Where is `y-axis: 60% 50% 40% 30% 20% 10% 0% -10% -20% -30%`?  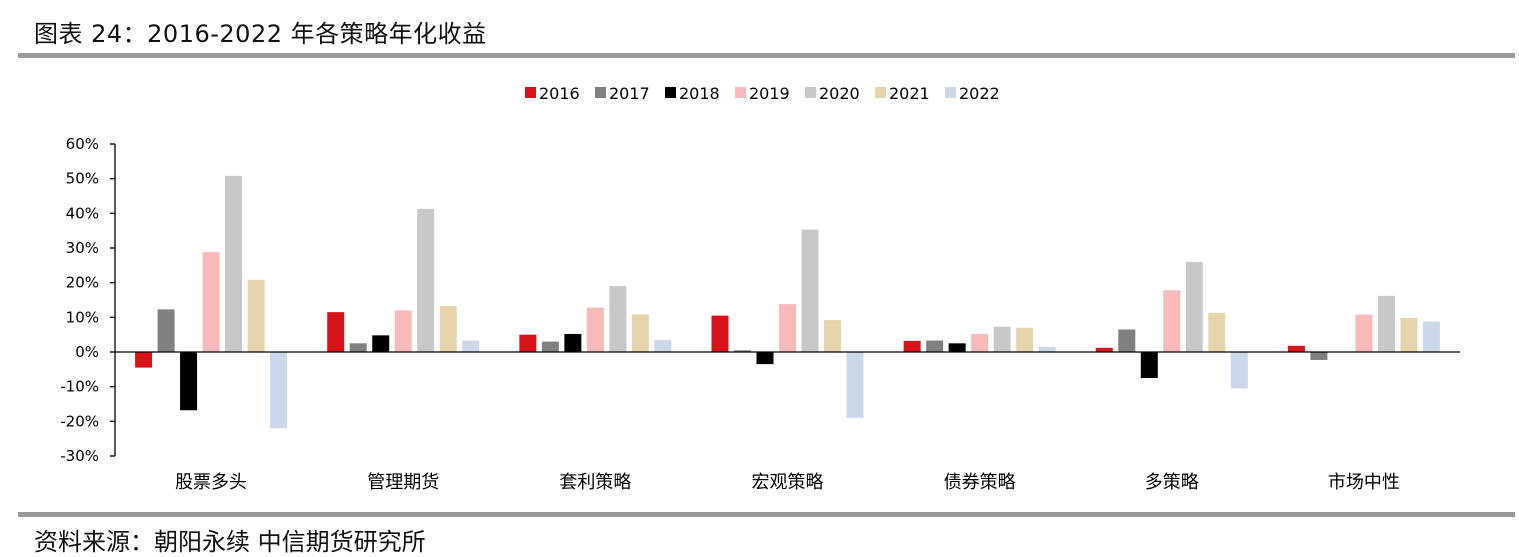 y-axis: 60% 50% 40% 30% 20% 10% 0% -10% -20% -30% is located at coordinates (88, 300).